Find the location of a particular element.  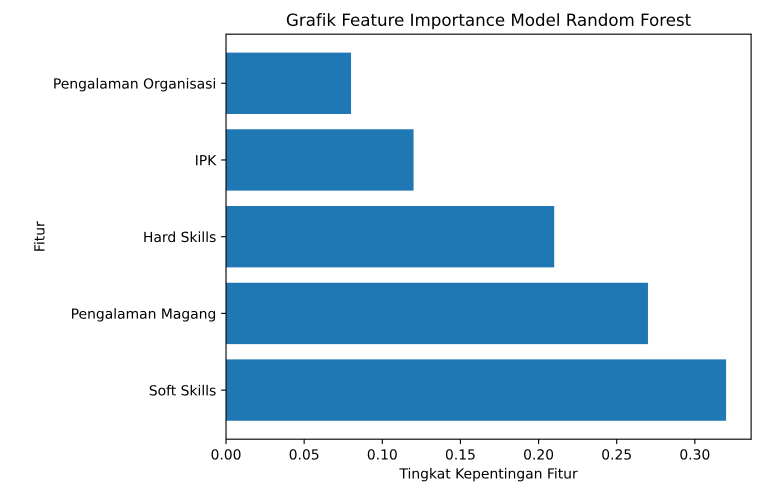

x-tick-label: 0.25 is located at coordinates (616, 454).